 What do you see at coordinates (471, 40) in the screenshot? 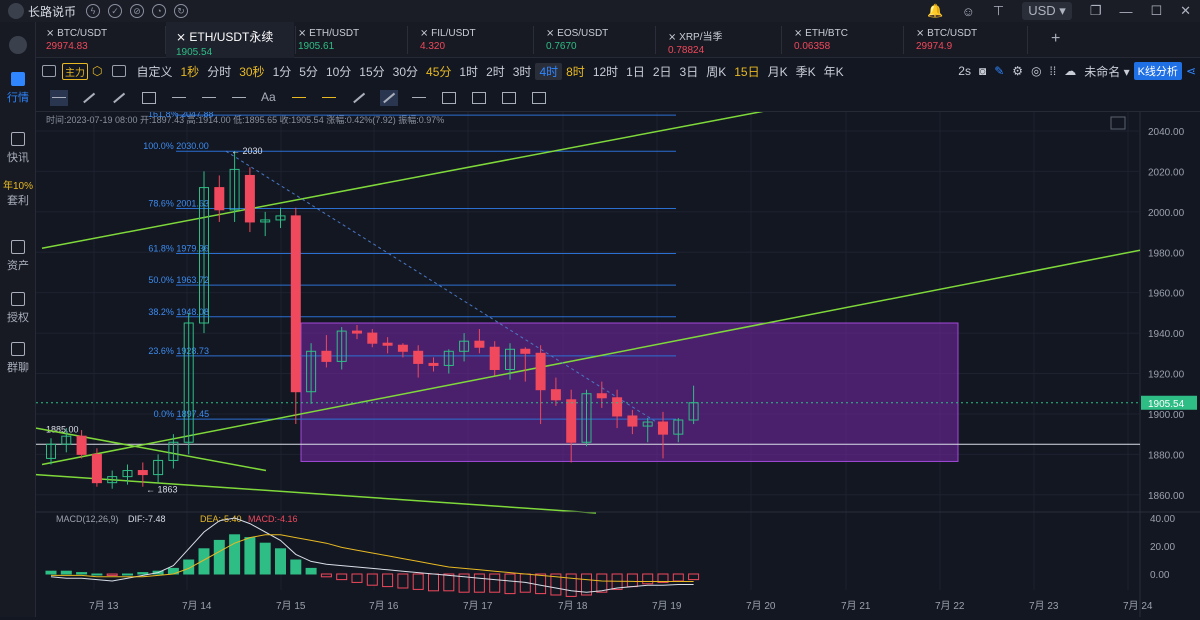
I see `tab-3: ⨯ FIL/USDT 4.320` at bounding box center [471, 40].